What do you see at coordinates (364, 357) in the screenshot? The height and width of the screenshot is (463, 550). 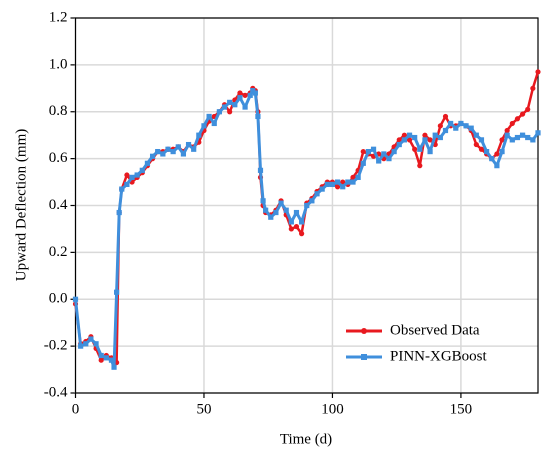 I see `legend-marker` at bounding box center [364, 357].